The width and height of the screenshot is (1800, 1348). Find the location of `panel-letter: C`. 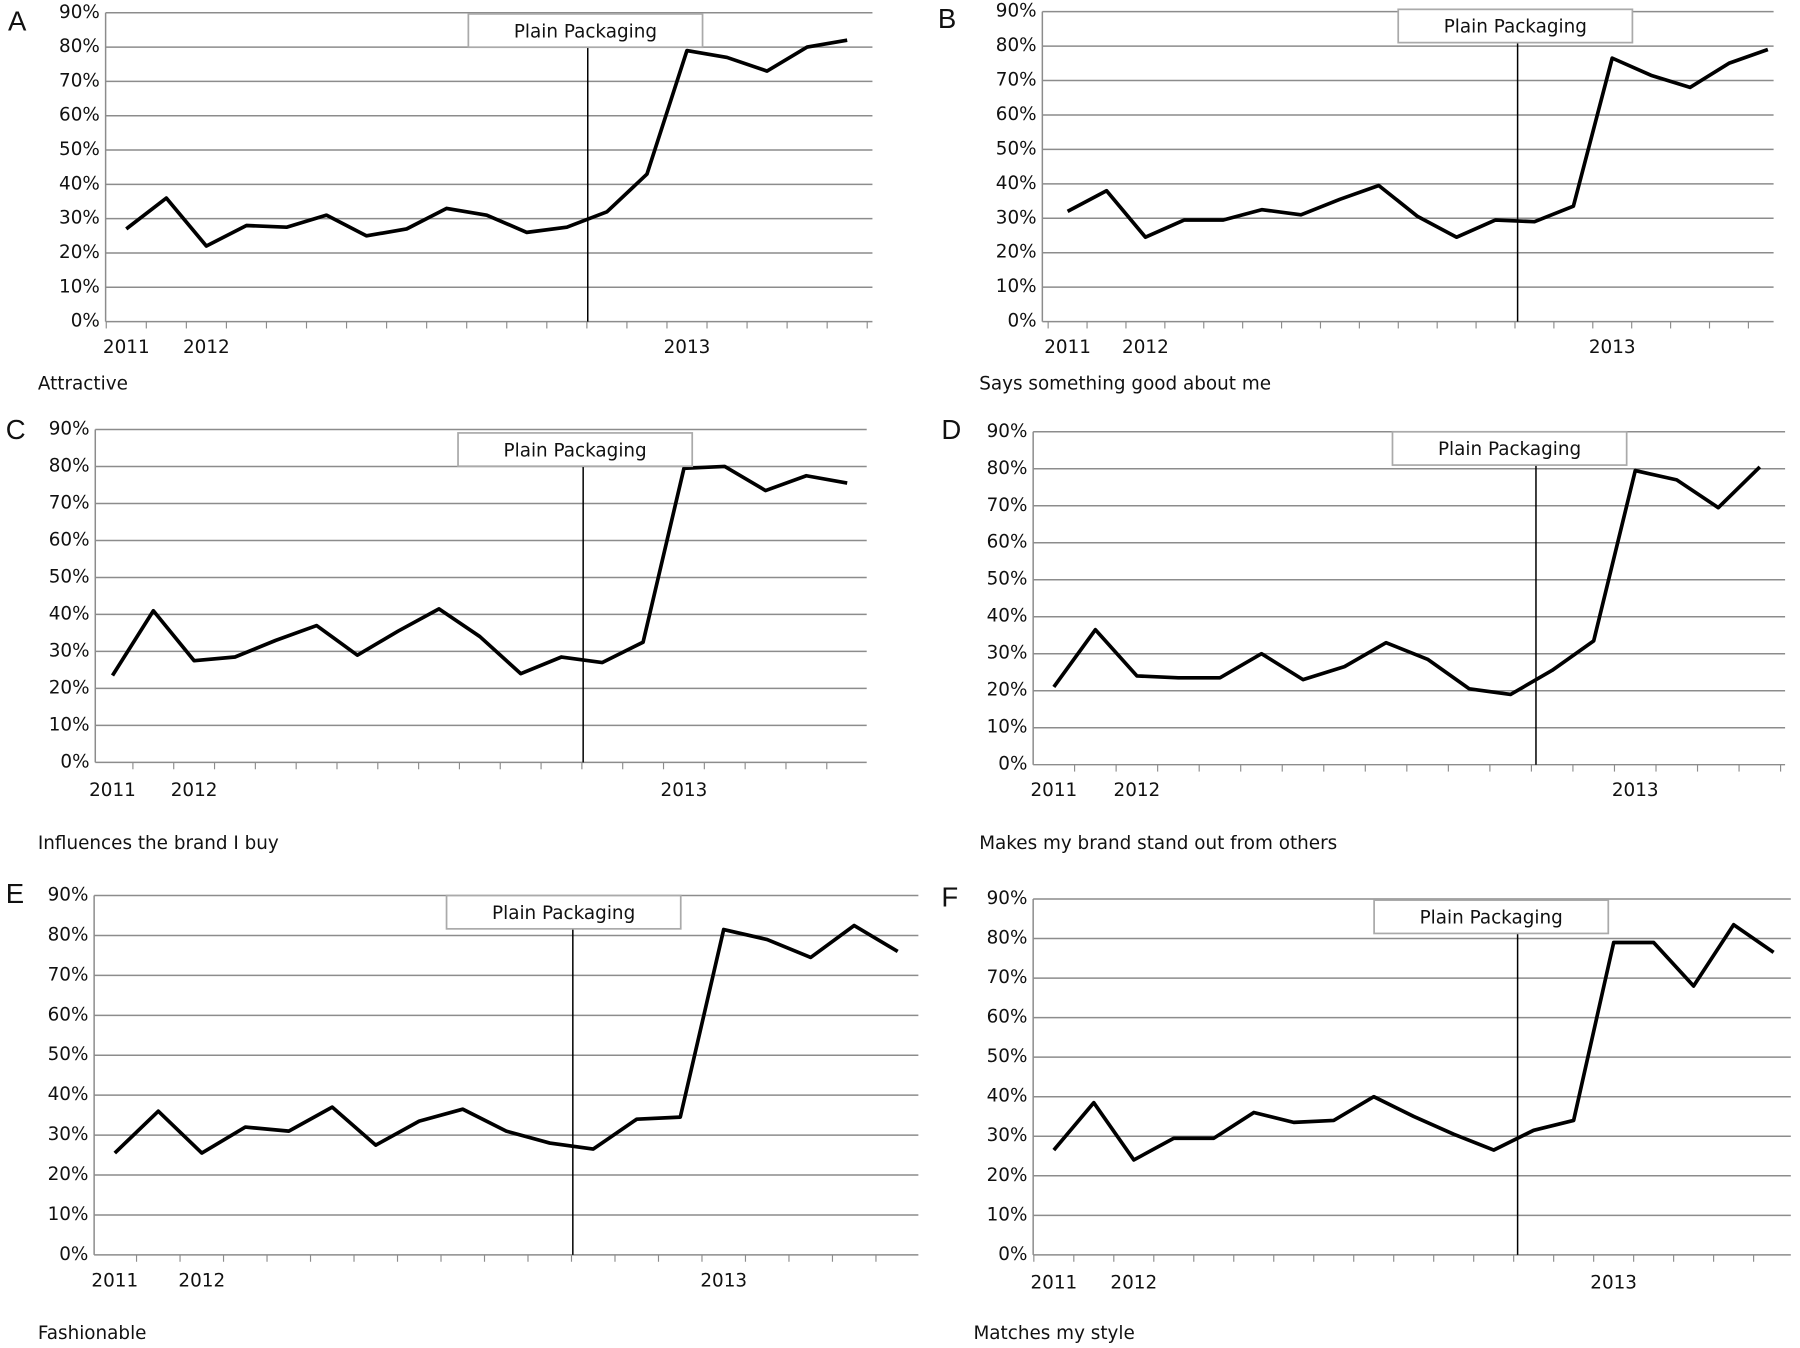

panel-letter: C is located at coordinates (16, 429).